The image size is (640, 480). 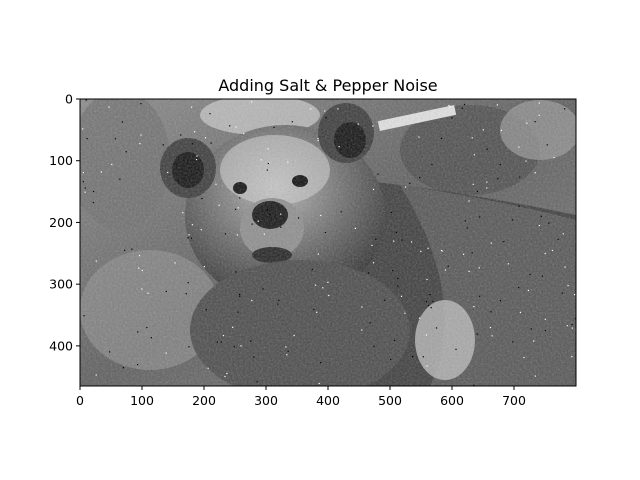 What do you see at coordinates (204, 400) in the screenshot?
I see `x-tick-label: 200` at bounding box center [204, 400].